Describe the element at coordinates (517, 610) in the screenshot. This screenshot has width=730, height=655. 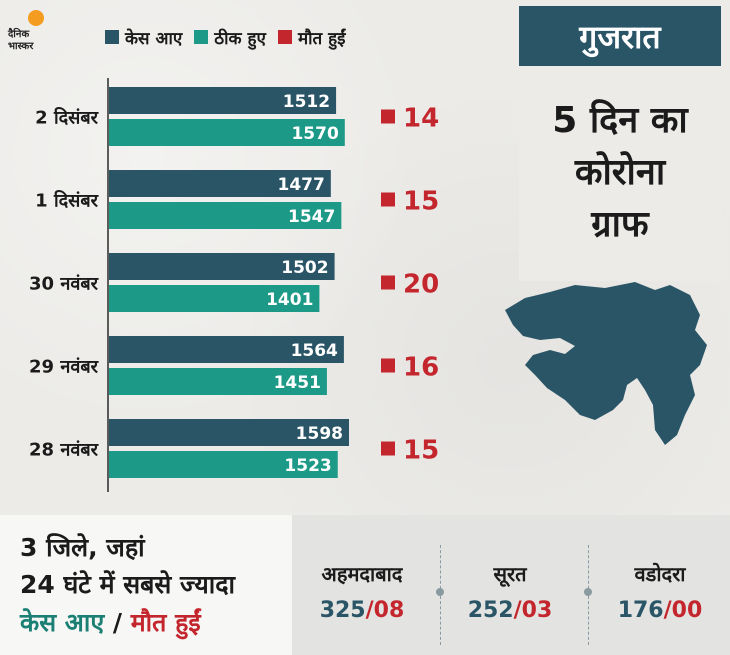
I see `city-sep-surat: /` at that location.